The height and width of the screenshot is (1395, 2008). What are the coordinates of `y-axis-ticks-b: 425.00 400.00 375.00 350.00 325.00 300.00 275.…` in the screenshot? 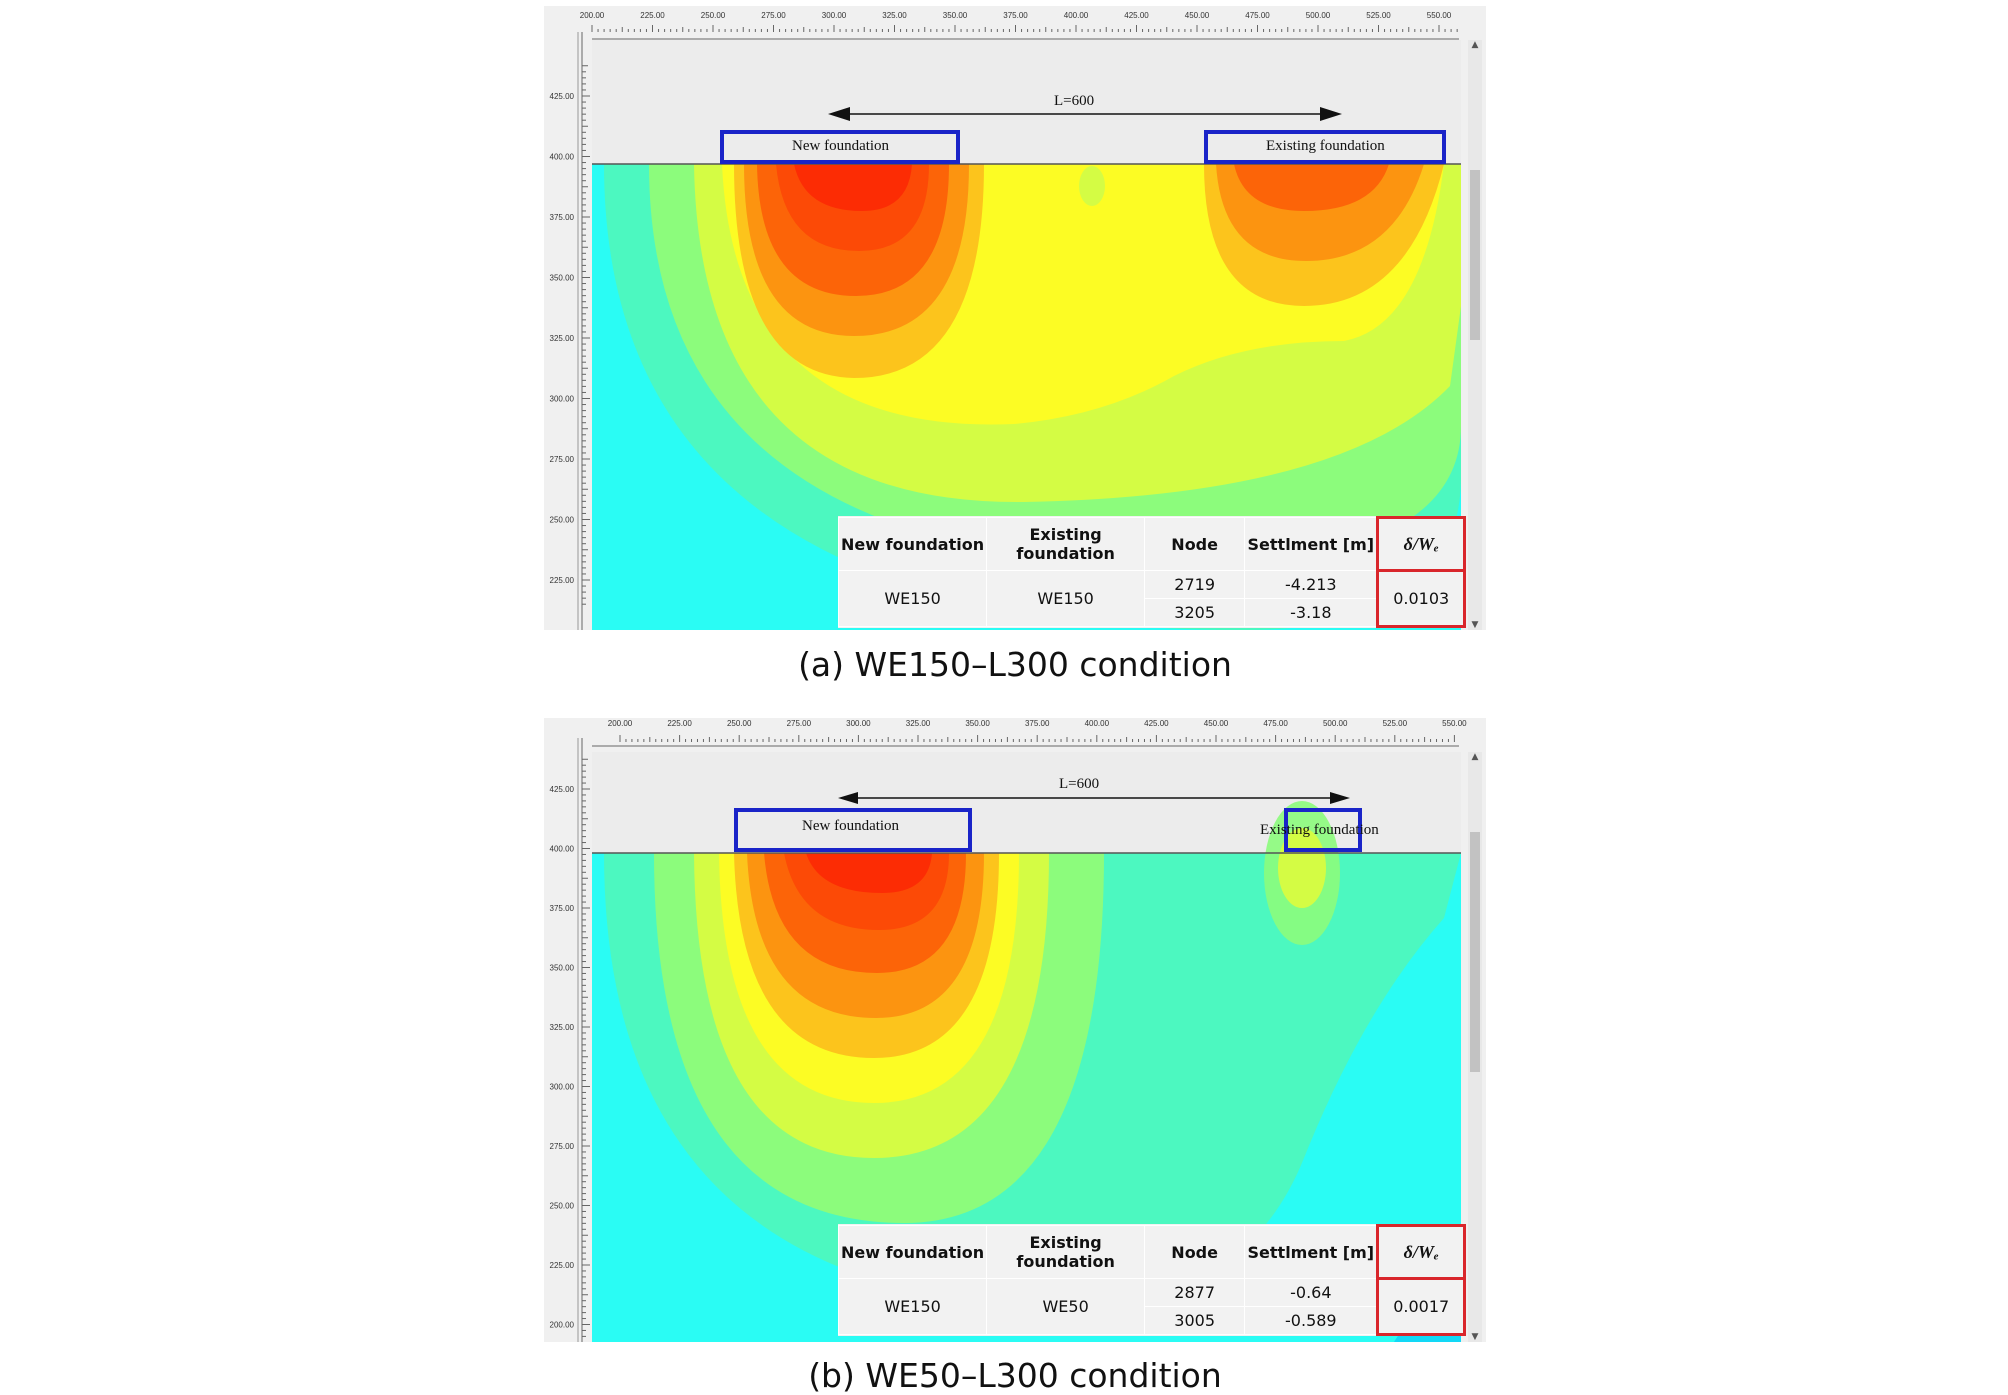 It's located at (570, 1047).